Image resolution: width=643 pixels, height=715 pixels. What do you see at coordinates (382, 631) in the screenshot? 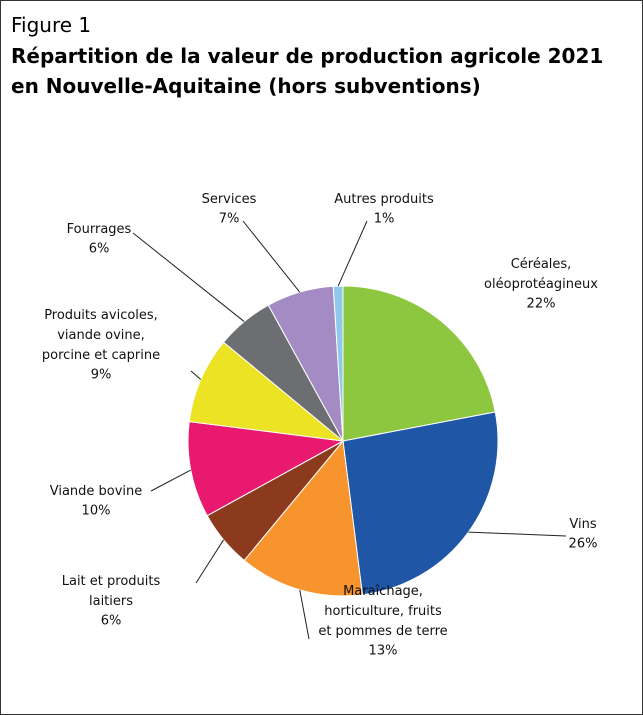
I see `slice-label-line: et pommes de terre` at bounding box center [382, 631].